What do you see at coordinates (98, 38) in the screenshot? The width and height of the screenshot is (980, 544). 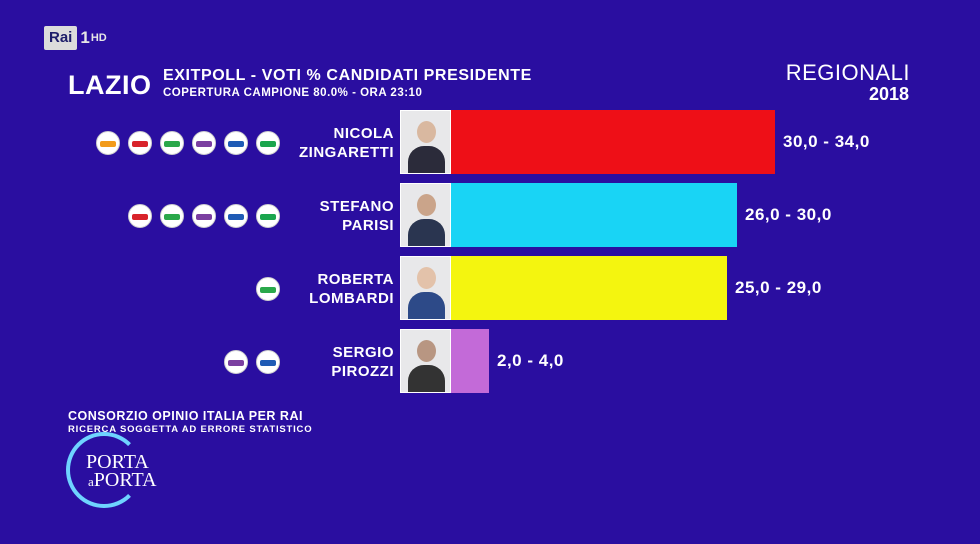 I see `hd-badge: HD` at bounding box center [98, 38].